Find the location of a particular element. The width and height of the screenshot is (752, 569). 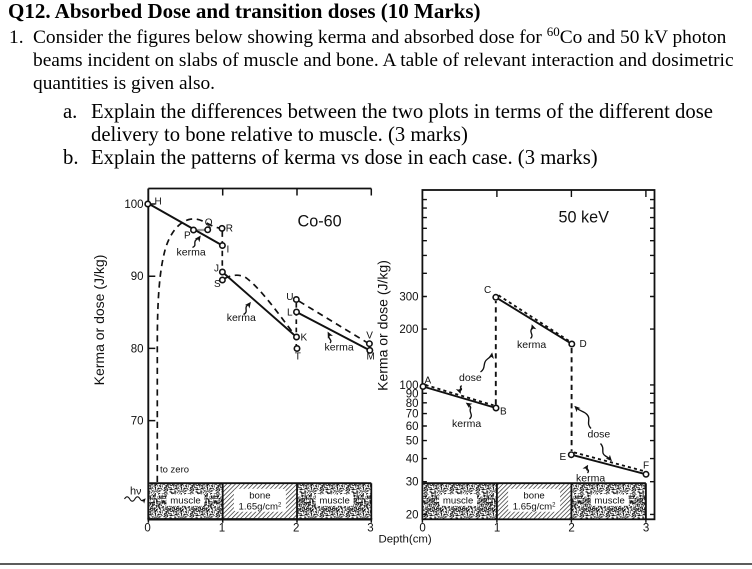

svg-text: Q is located at coordinates (209, 222).